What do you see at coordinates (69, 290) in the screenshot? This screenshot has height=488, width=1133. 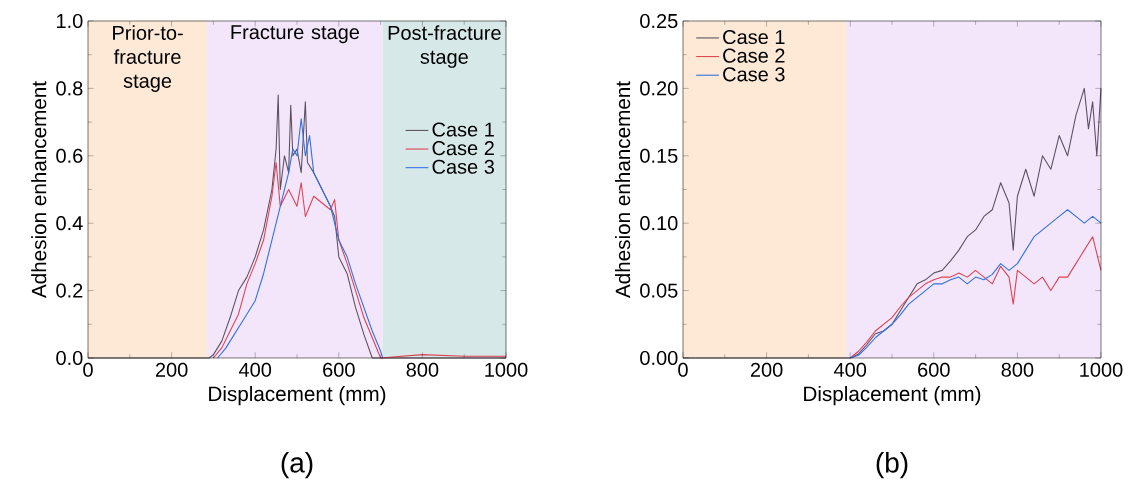 I see `y-tick-label: 0.2` at bounding box center [69, 290].